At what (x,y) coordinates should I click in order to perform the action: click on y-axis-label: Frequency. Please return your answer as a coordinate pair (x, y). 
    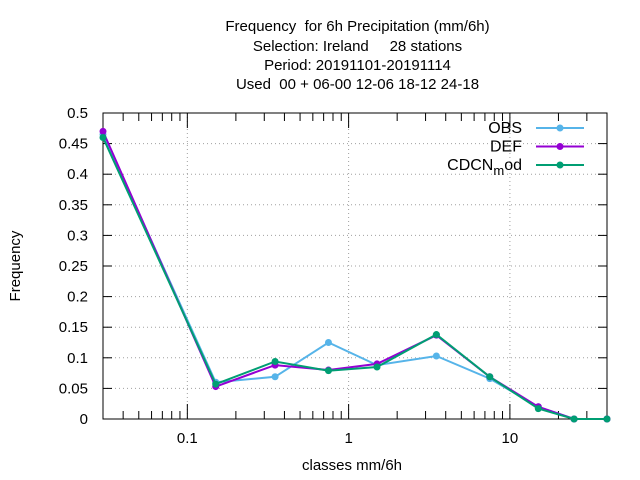
    Looking at the image, I should click on (15, 265).